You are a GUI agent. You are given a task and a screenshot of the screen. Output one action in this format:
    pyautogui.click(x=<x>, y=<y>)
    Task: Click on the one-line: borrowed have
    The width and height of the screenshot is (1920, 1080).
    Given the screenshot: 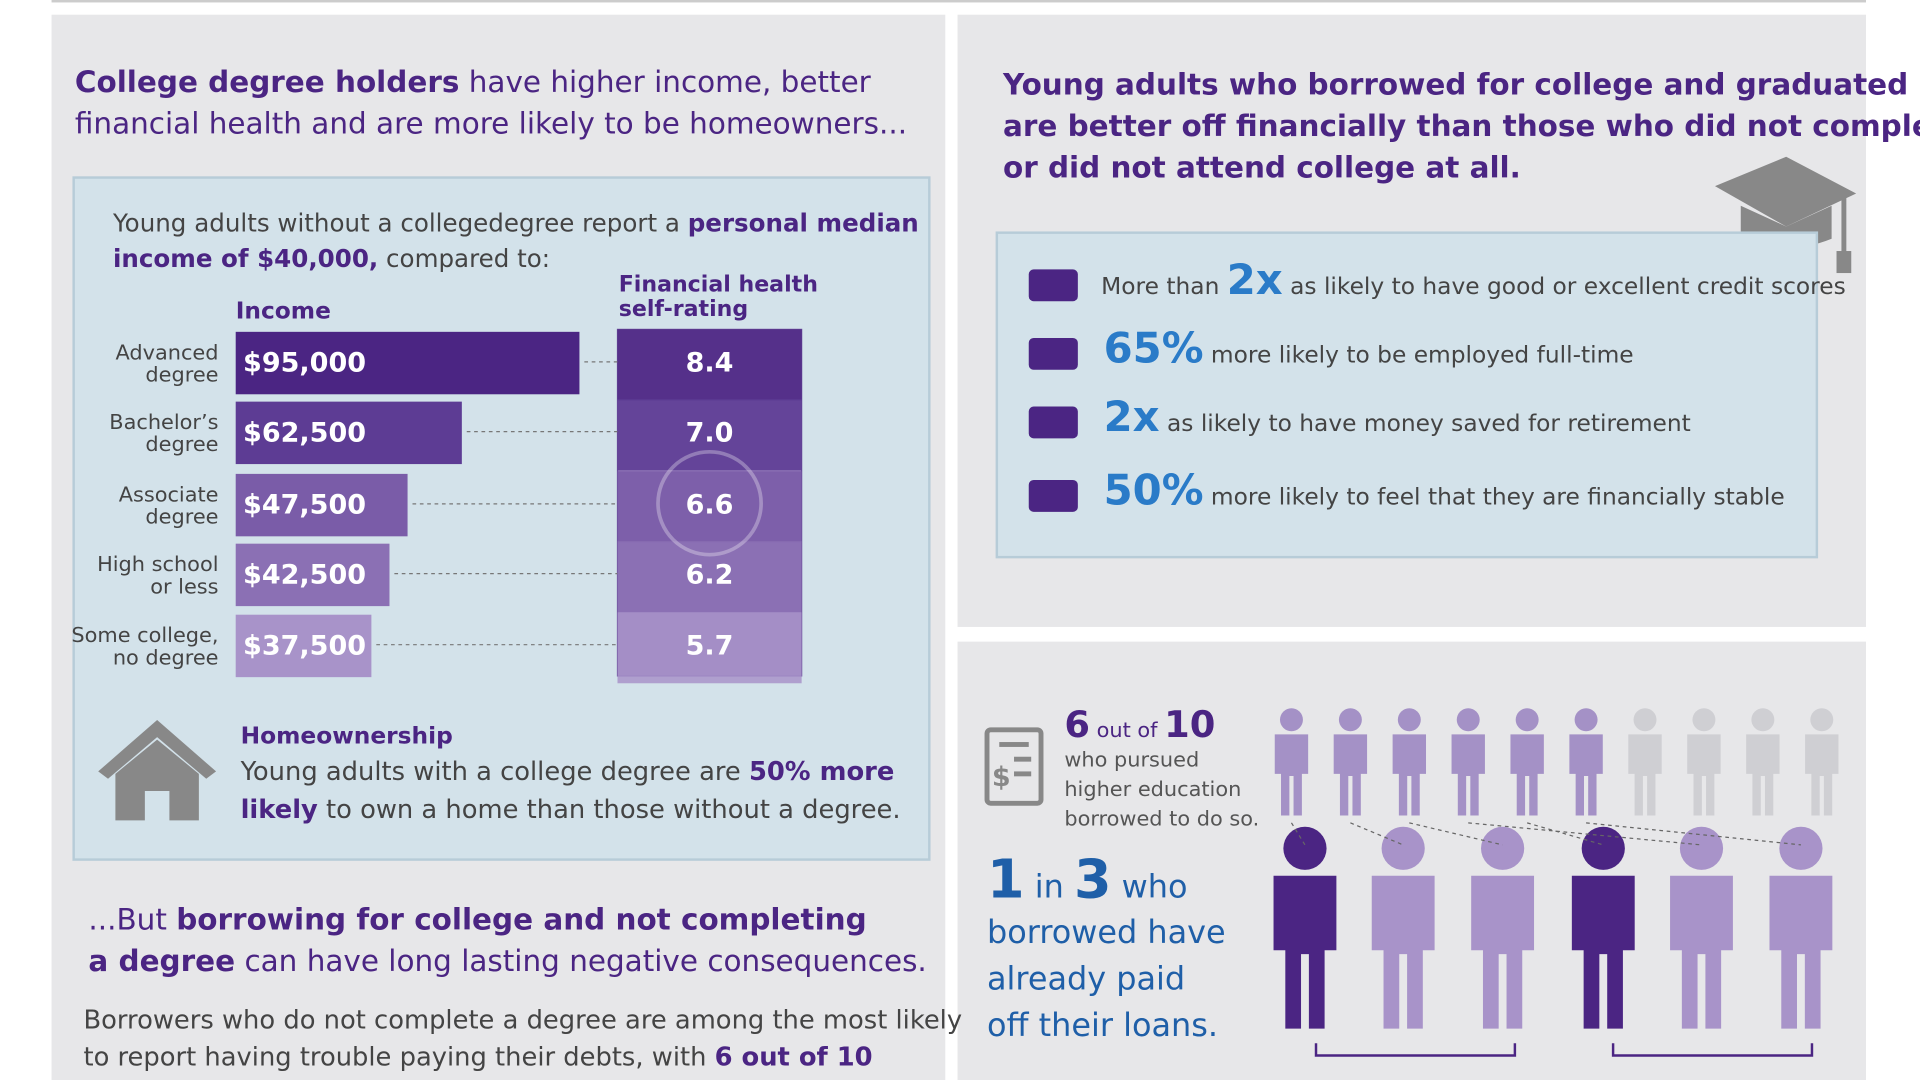 What is the action you would take?
    pyautogui.click(x=1106, y=932)
    